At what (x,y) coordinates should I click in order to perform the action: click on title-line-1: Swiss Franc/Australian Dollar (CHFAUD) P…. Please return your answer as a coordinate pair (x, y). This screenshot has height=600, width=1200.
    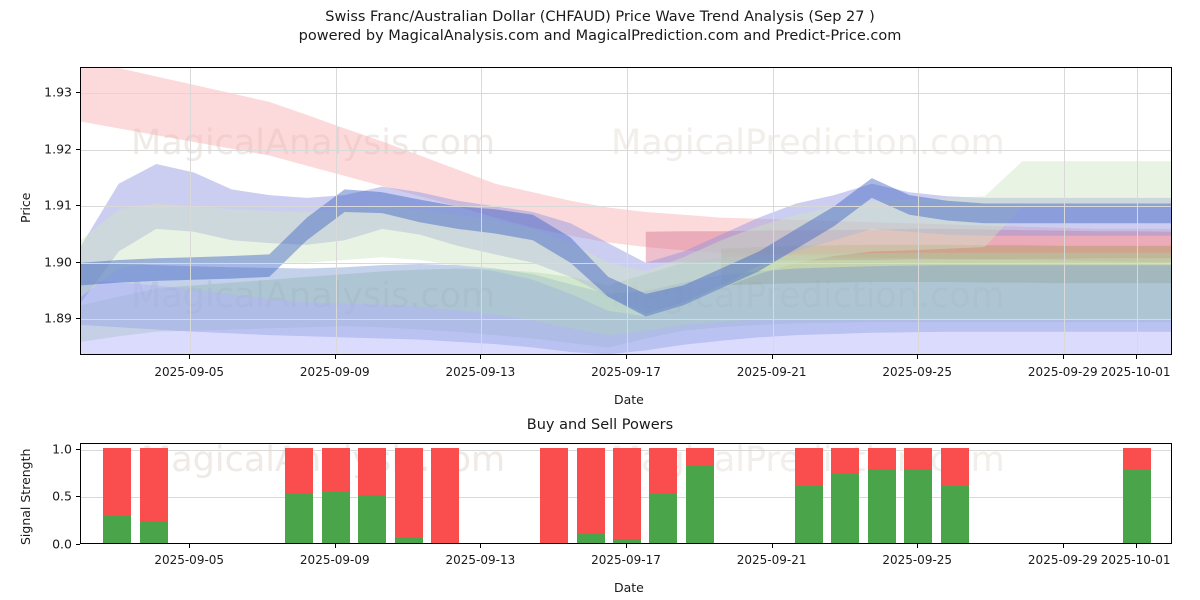
    Looking at the image, I should click on (600, 17).